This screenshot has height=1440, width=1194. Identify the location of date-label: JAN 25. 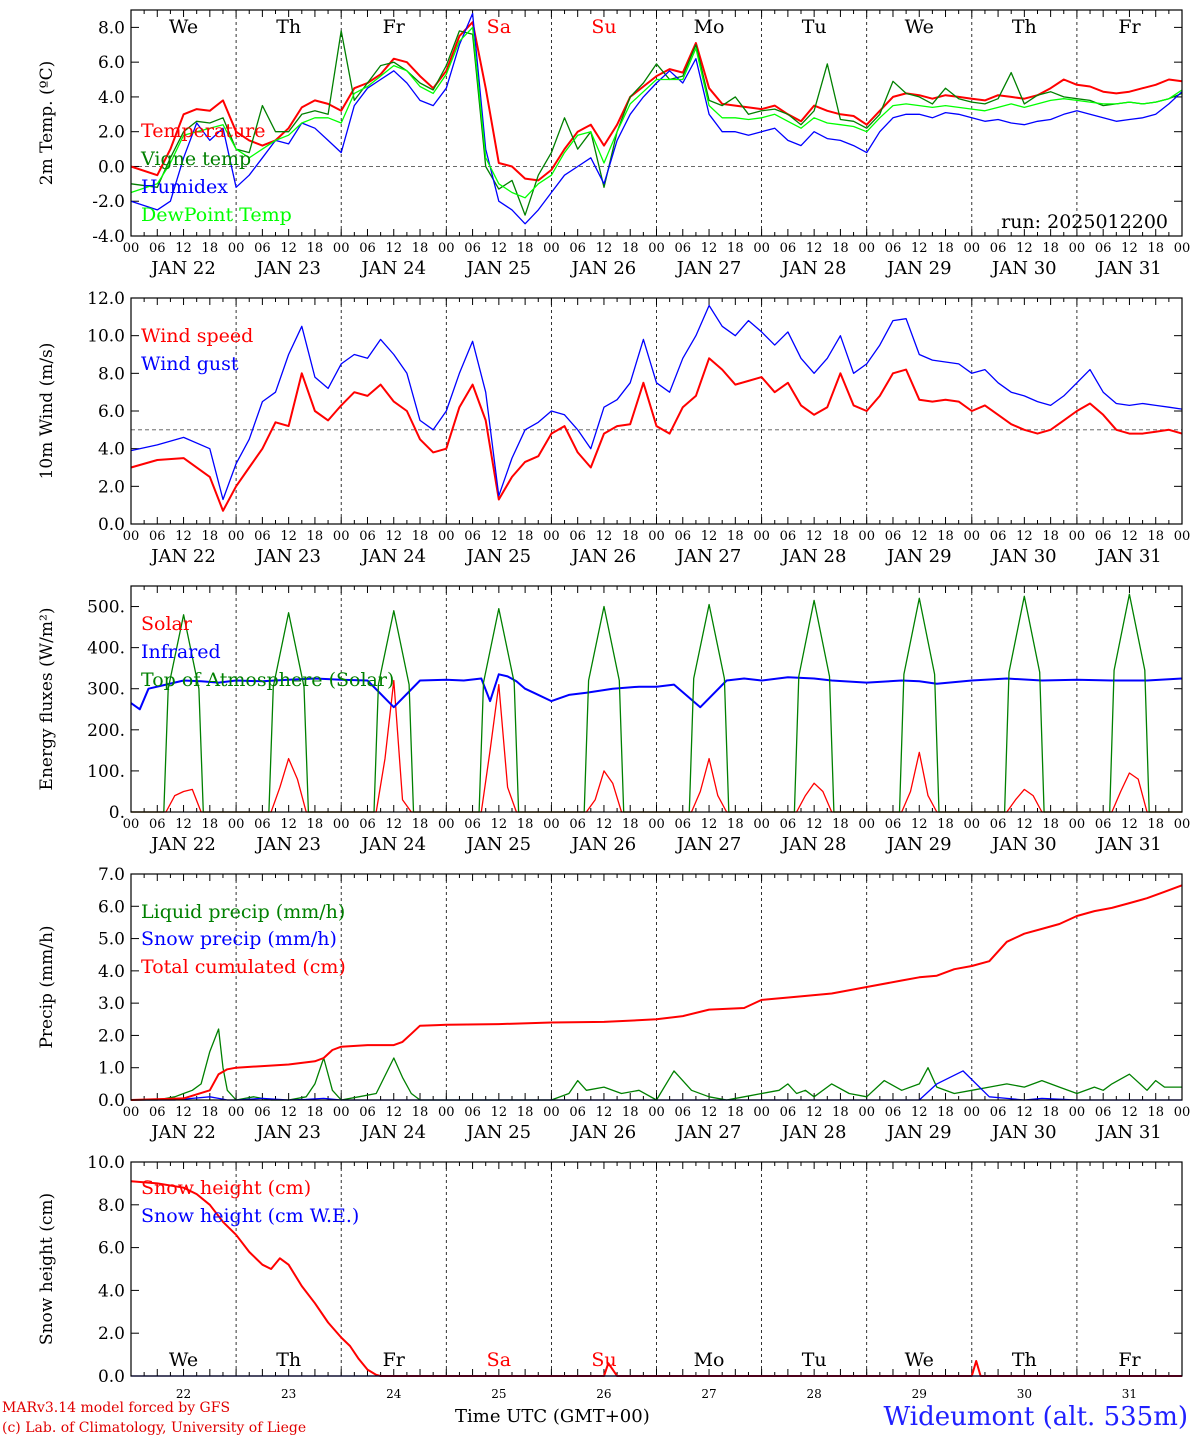
(498, 268).